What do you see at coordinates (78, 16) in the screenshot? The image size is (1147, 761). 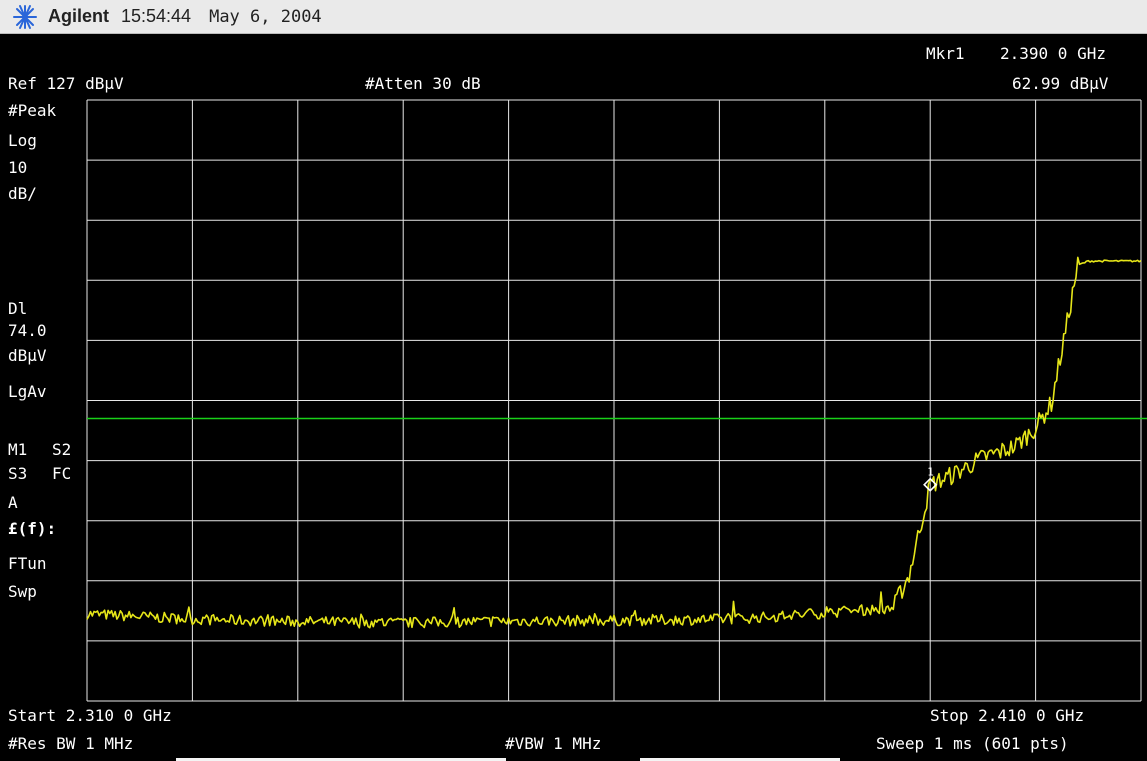 I see `brand-name: Agilent` at bounding box center [78, 16].